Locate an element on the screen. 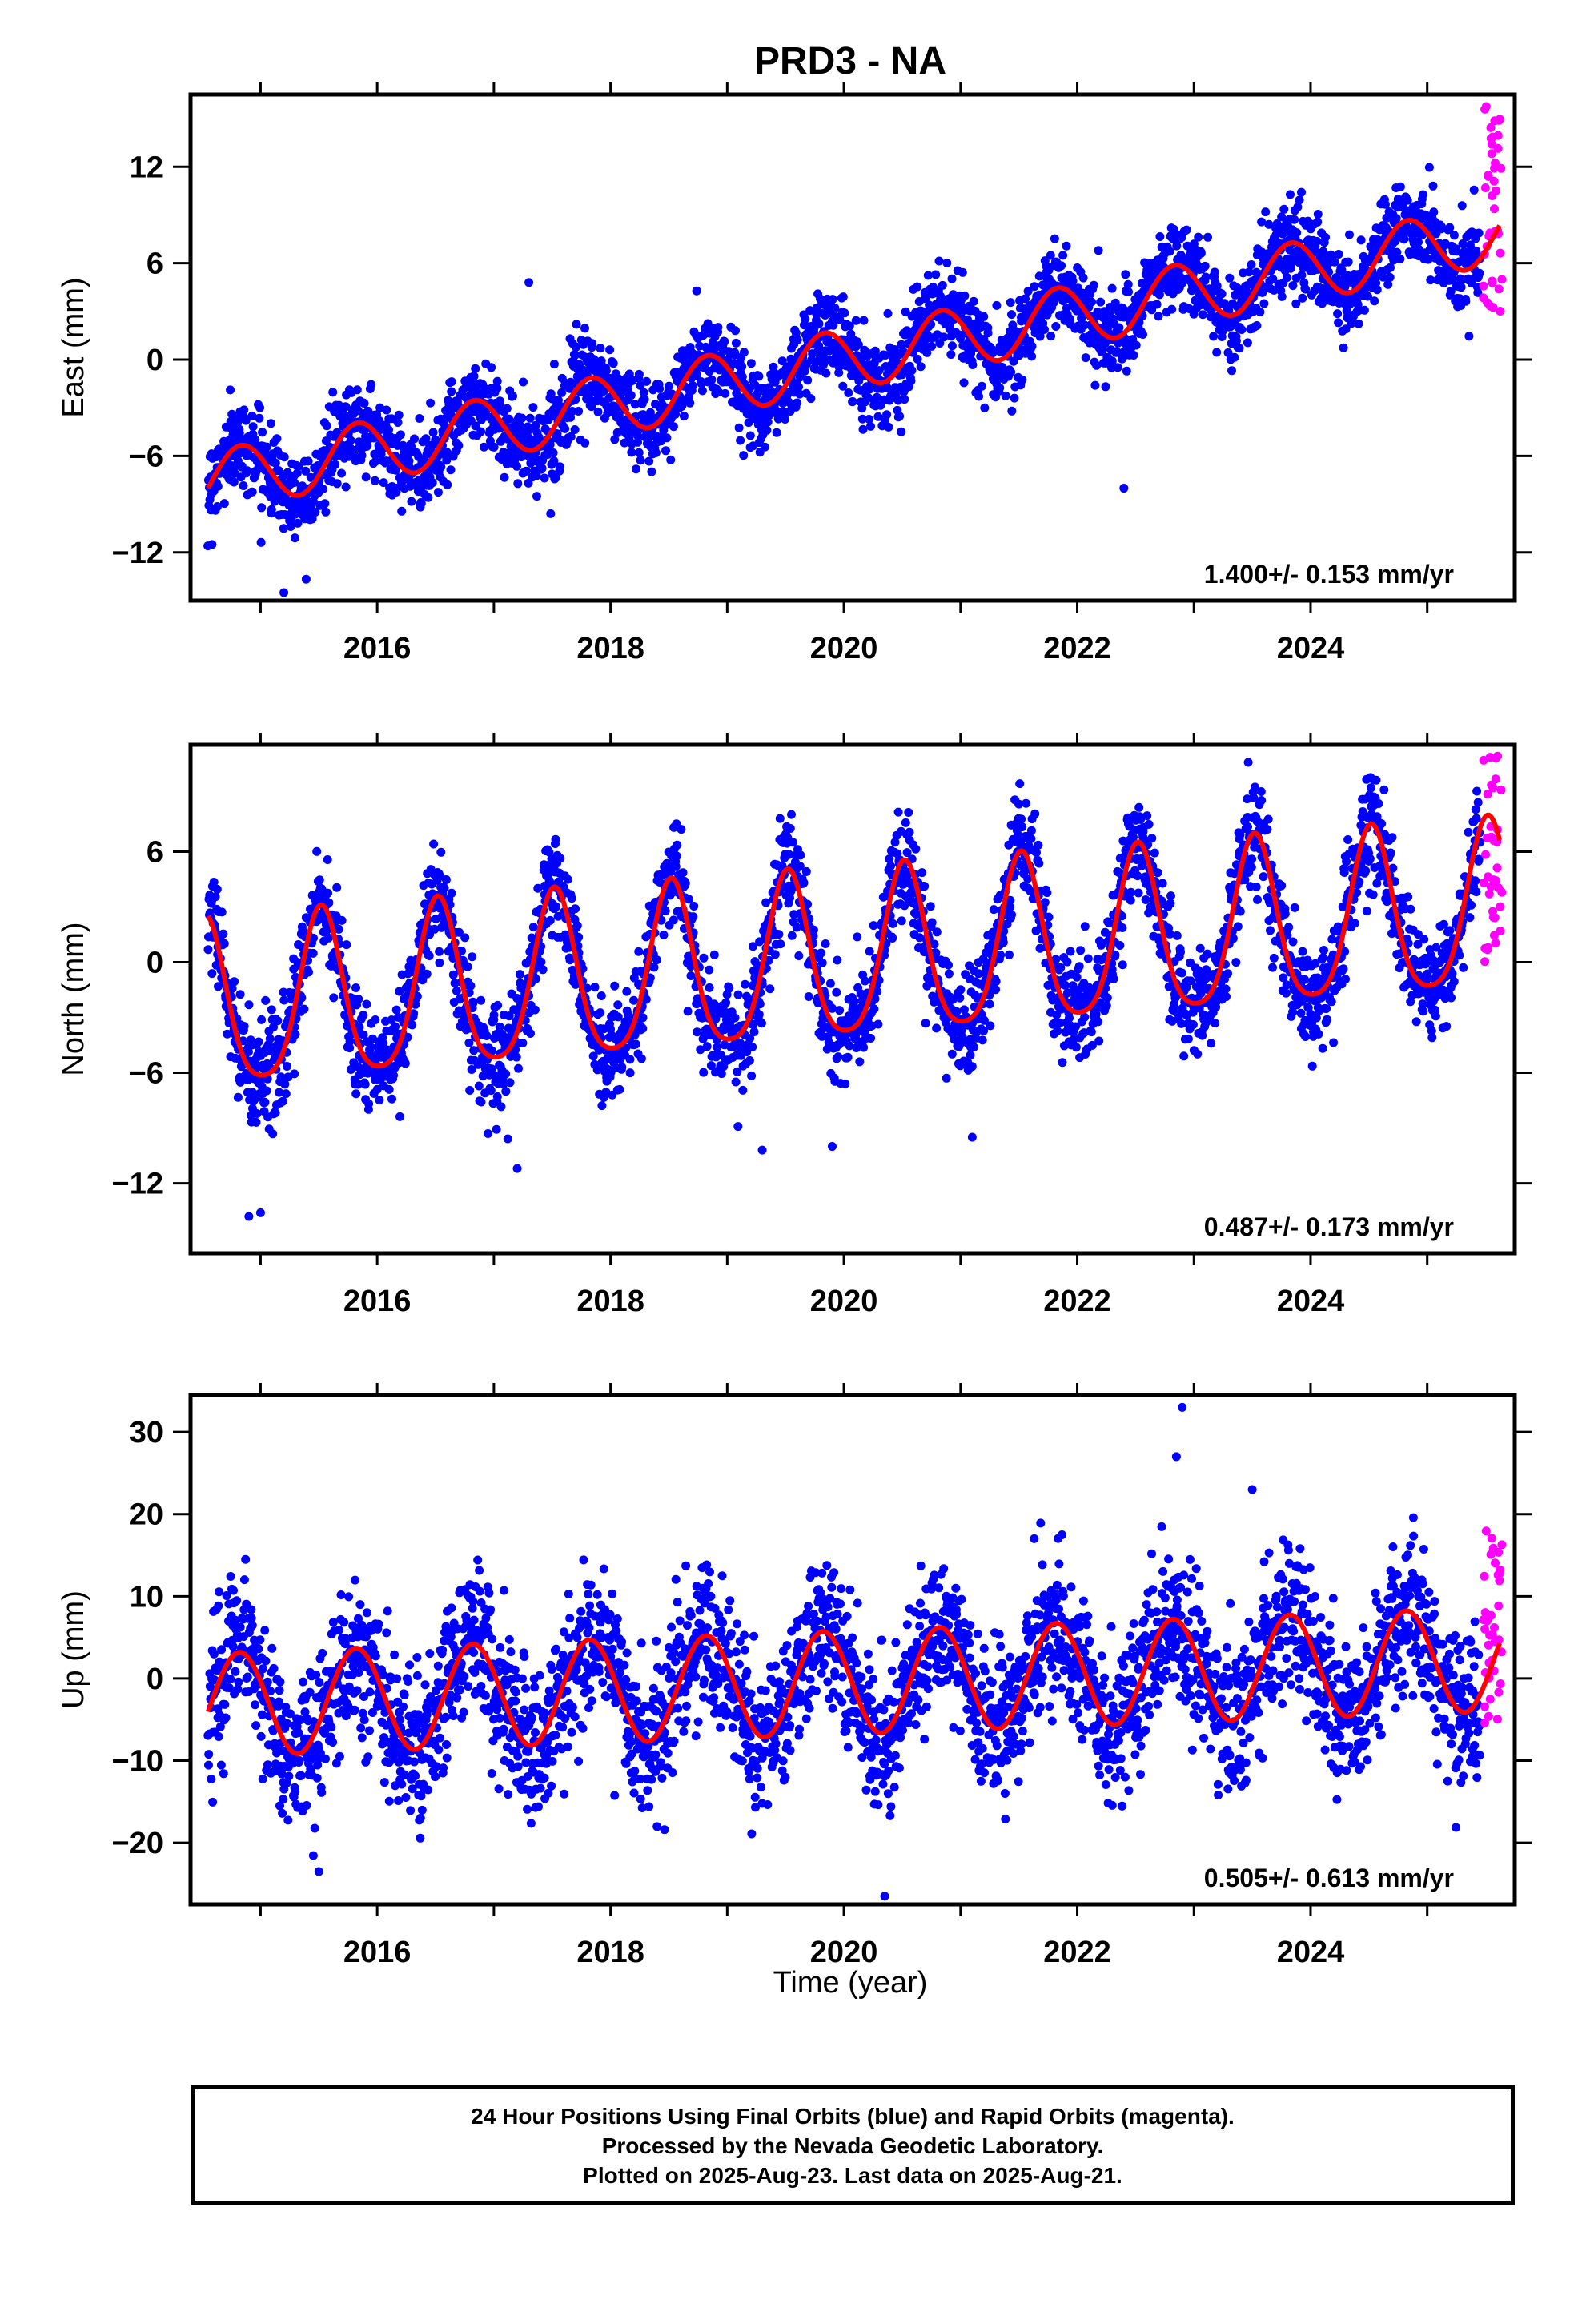  y-tick-label: 12 is located at coordinates (146, 167).